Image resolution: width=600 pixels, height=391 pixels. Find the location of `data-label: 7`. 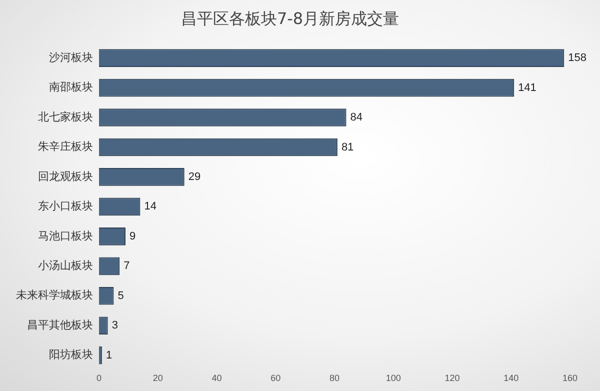

data-label: 7 is located at coordinates (127, 266).